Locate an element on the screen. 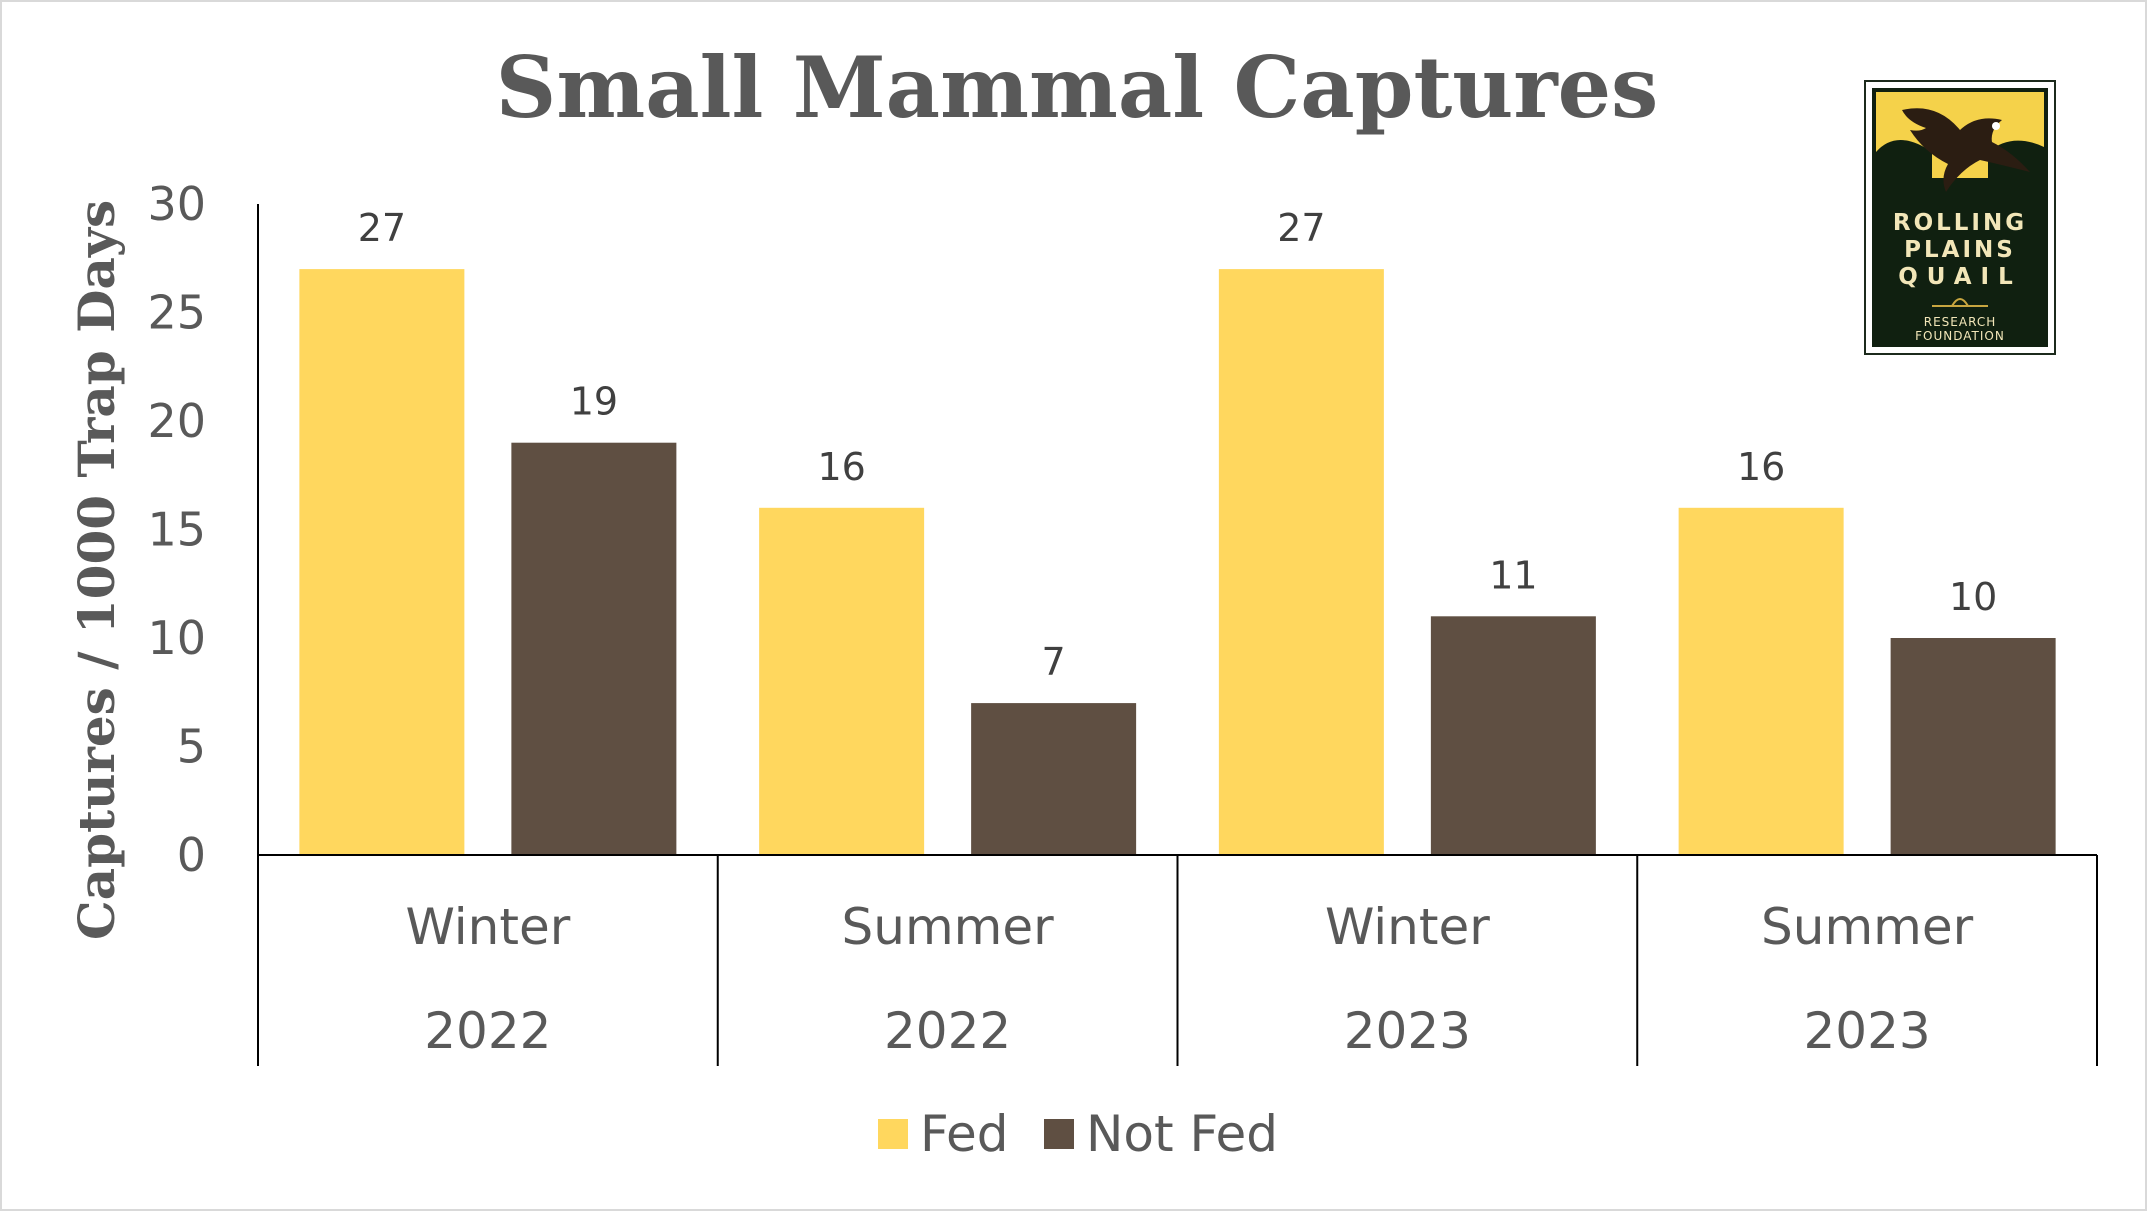 The image size is (2147, 1211). y-tick-label: 20 is located at coordinates (176, 421).